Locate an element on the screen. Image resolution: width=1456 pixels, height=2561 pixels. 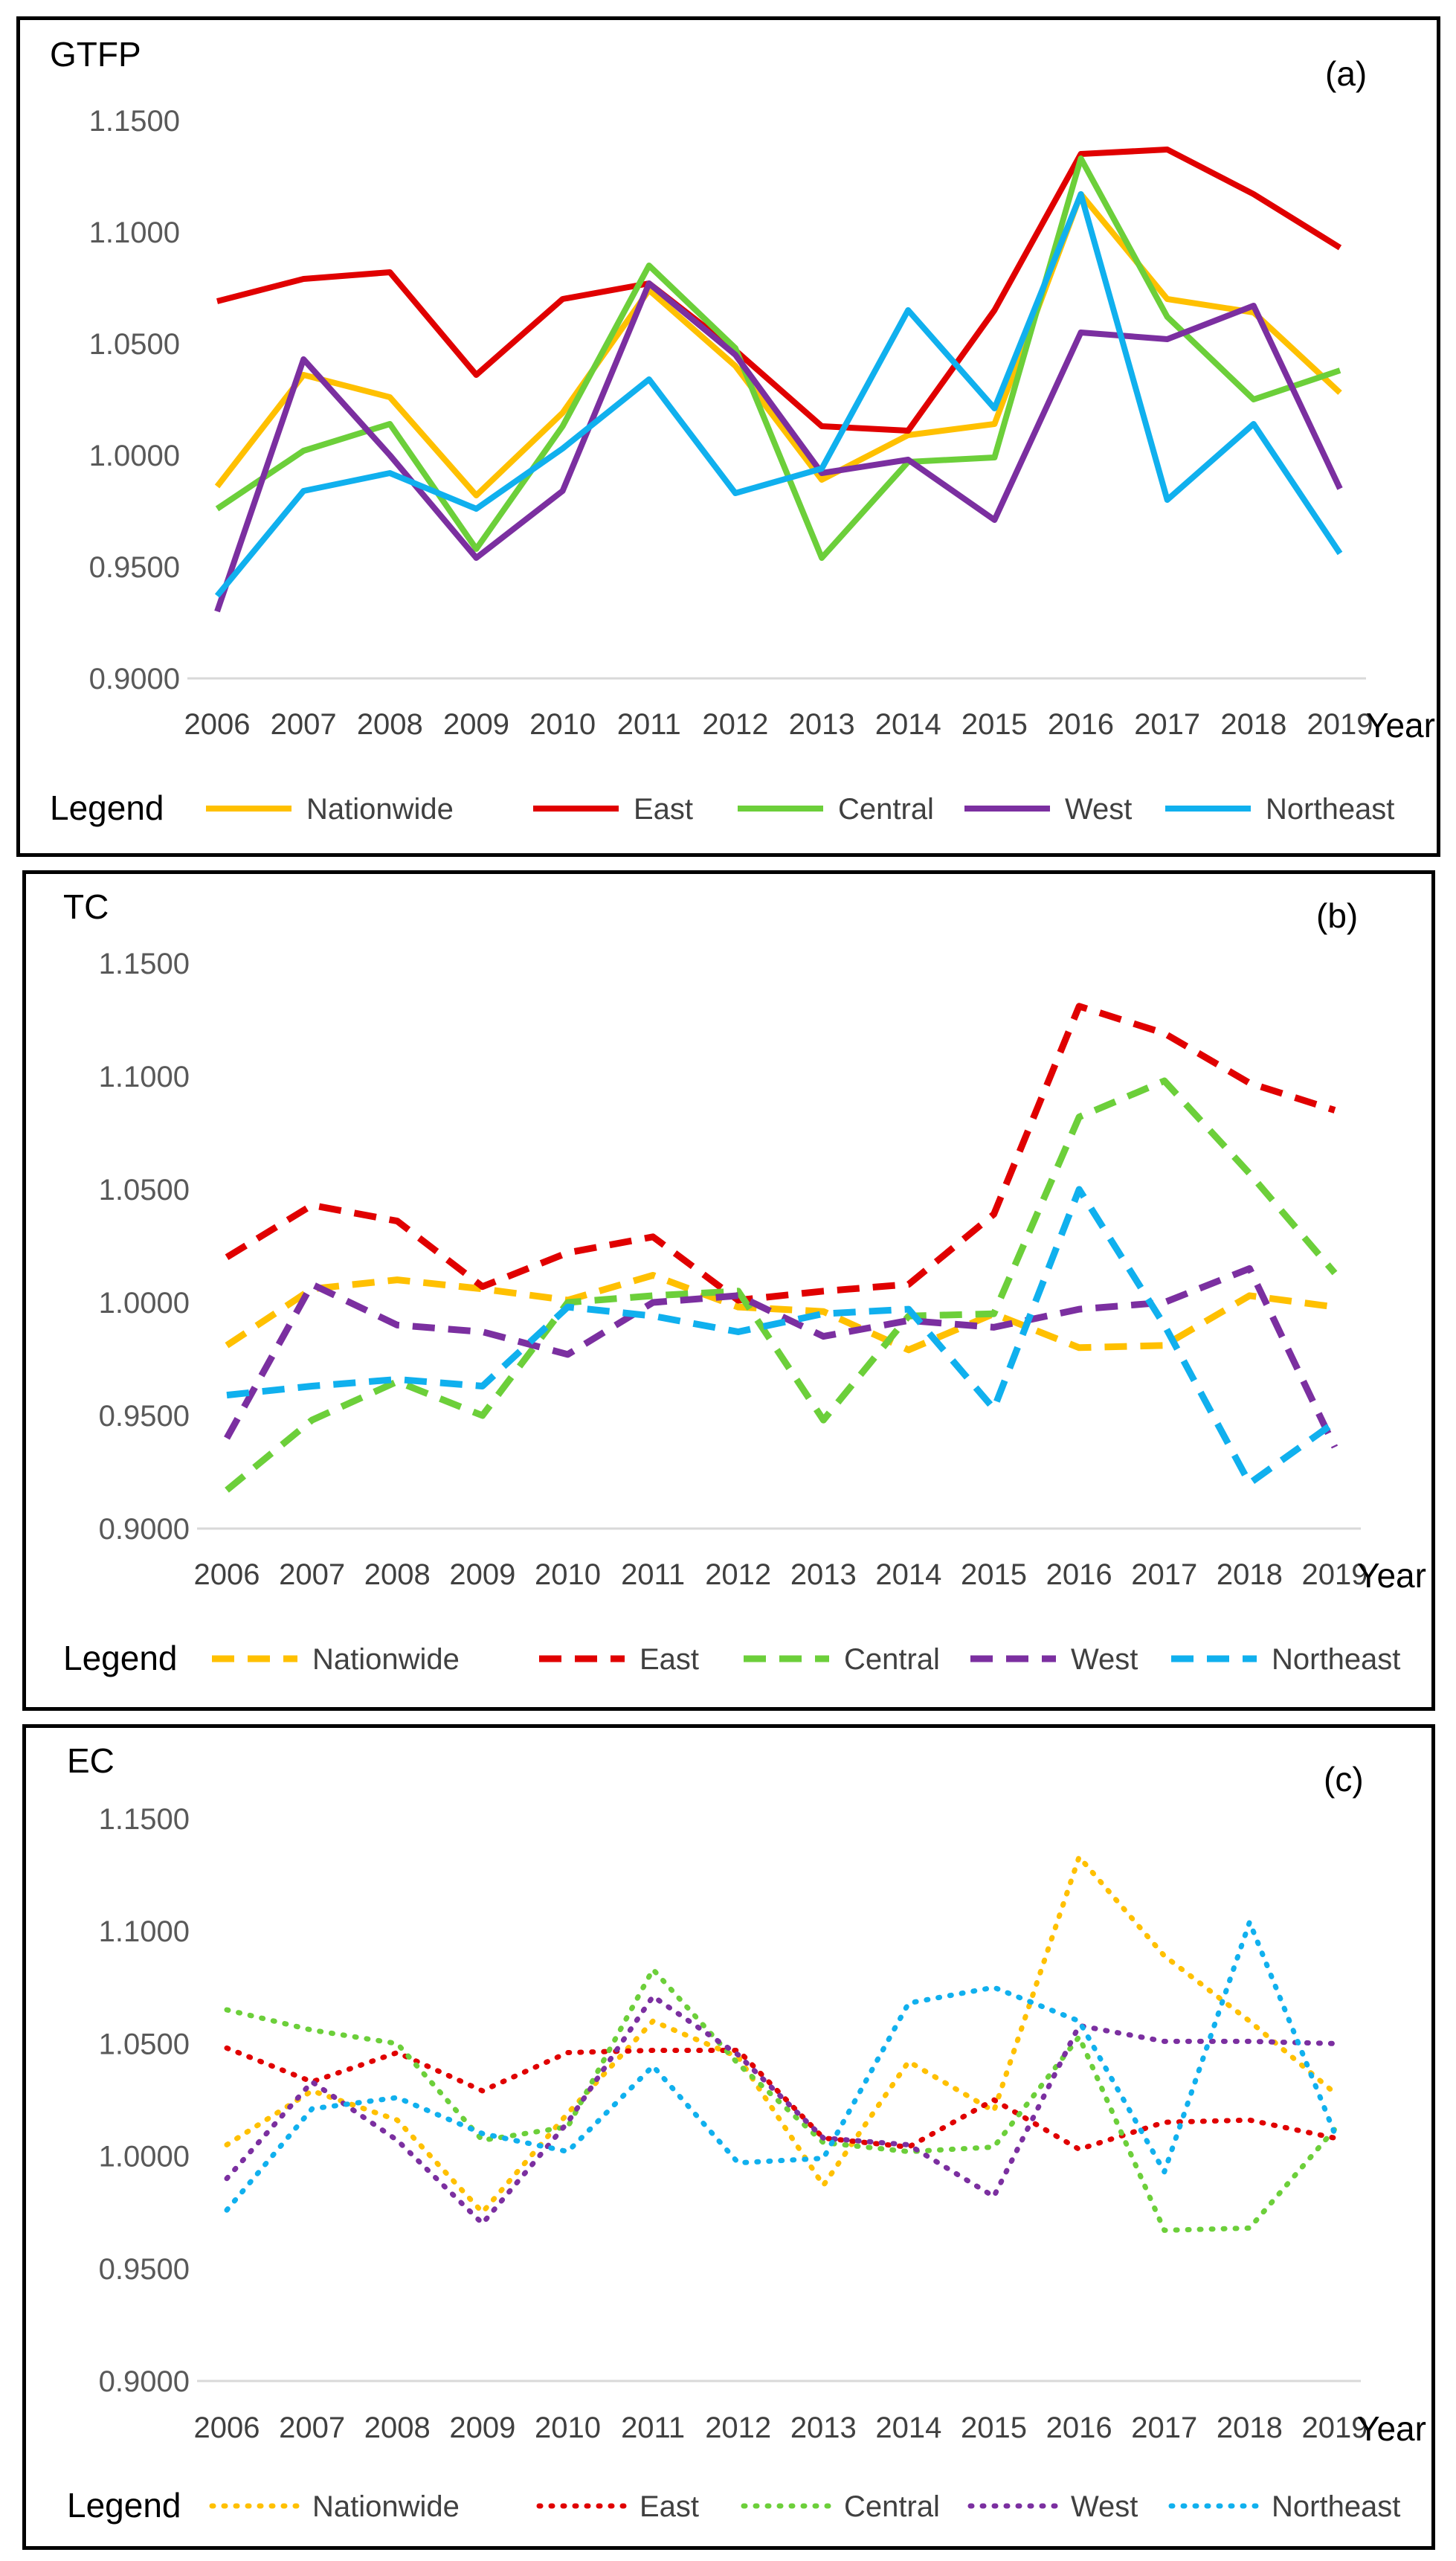
panel-label: (b) is located at coordinates (1337, 915).